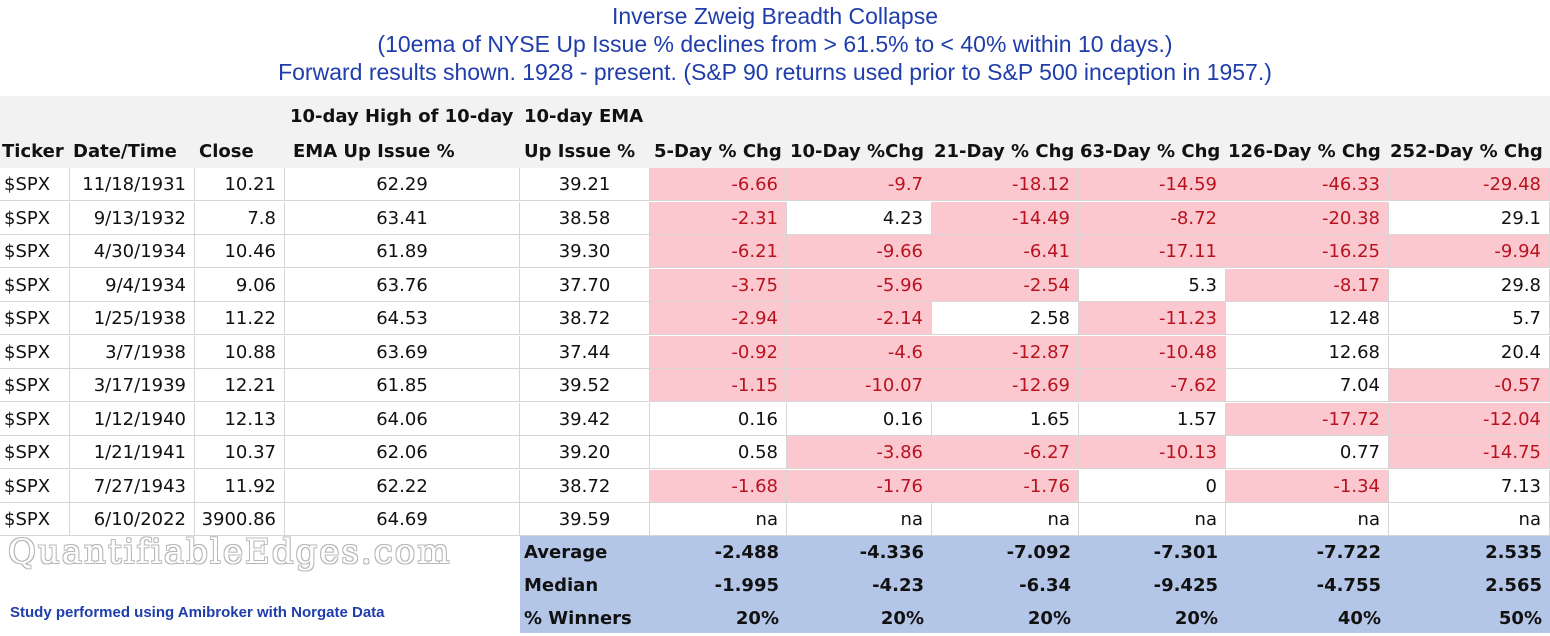 The image size is (1550, 636). I want to click on cell-change: -17.11, so click(1152, 251).